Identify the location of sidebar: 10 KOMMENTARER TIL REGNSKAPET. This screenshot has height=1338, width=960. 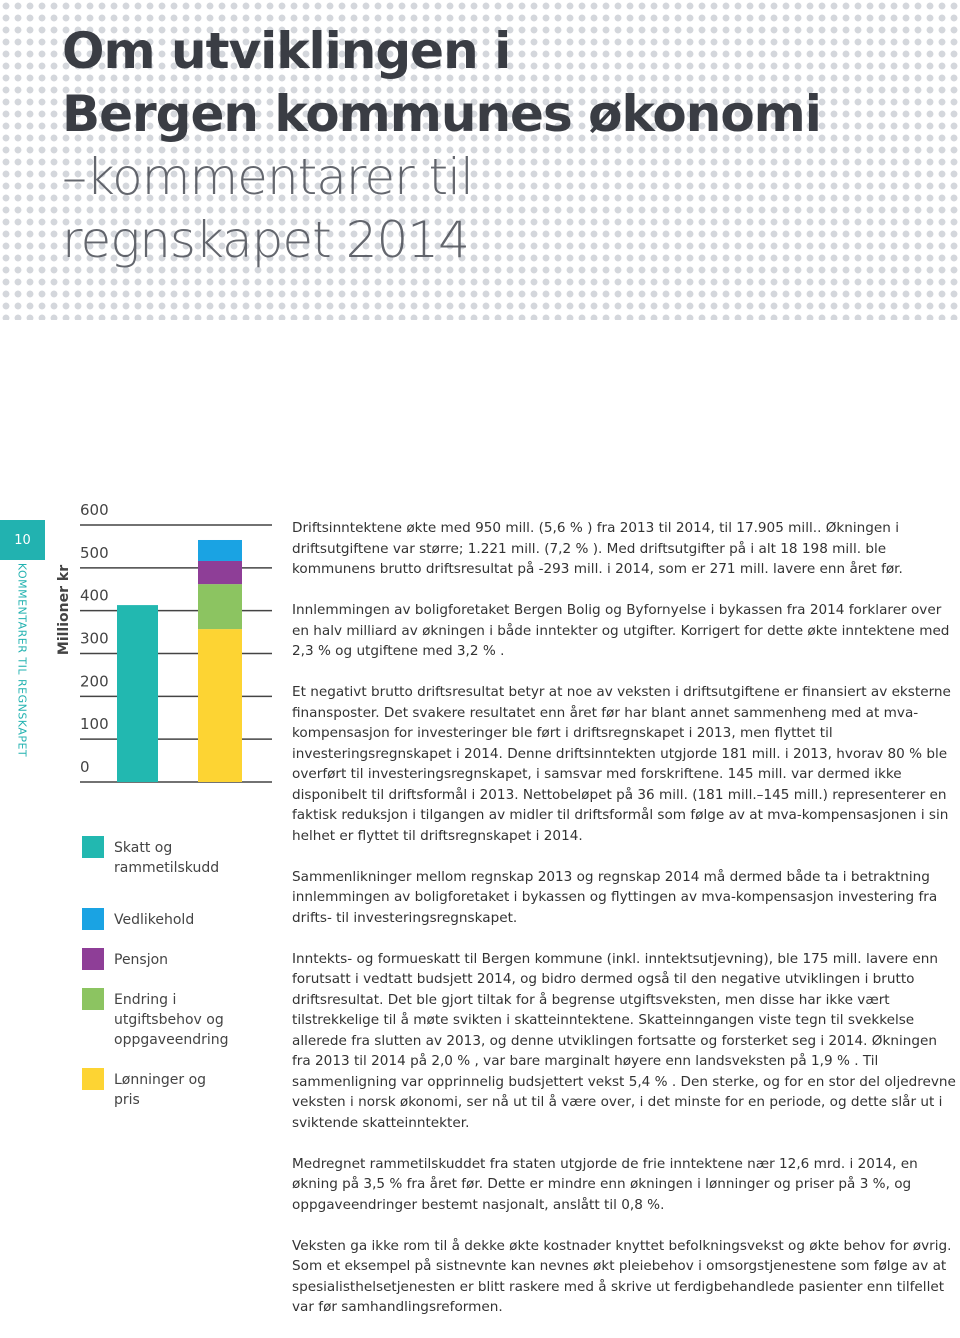
(22, 645).